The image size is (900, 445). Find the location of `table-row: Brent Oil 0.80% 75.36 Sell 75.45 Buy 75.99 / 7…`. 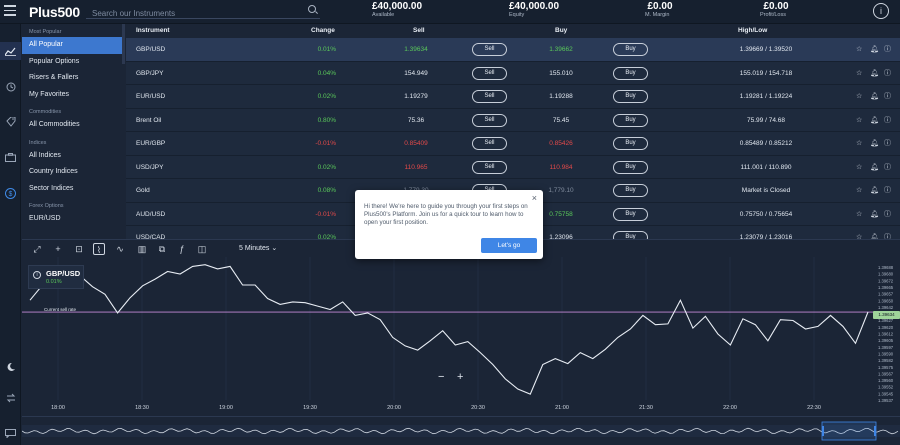

table-row: Brent Oil 0.80% 75.36 Sell 75.45 Buy 75.99 / 7… is located at coordinates (513, 120).